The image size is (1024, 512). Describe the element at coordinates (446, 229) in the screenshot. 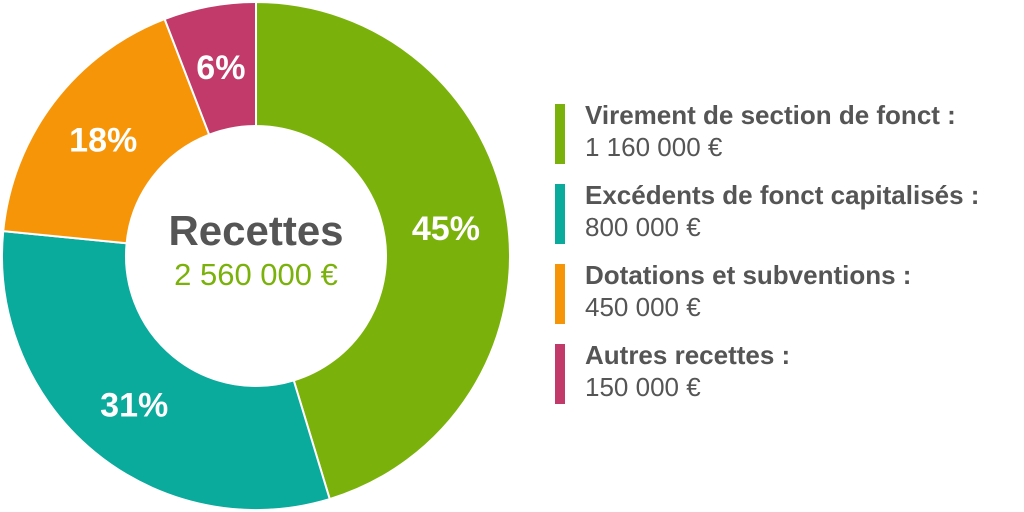

I see `percent-label-0: 45%` at that location.